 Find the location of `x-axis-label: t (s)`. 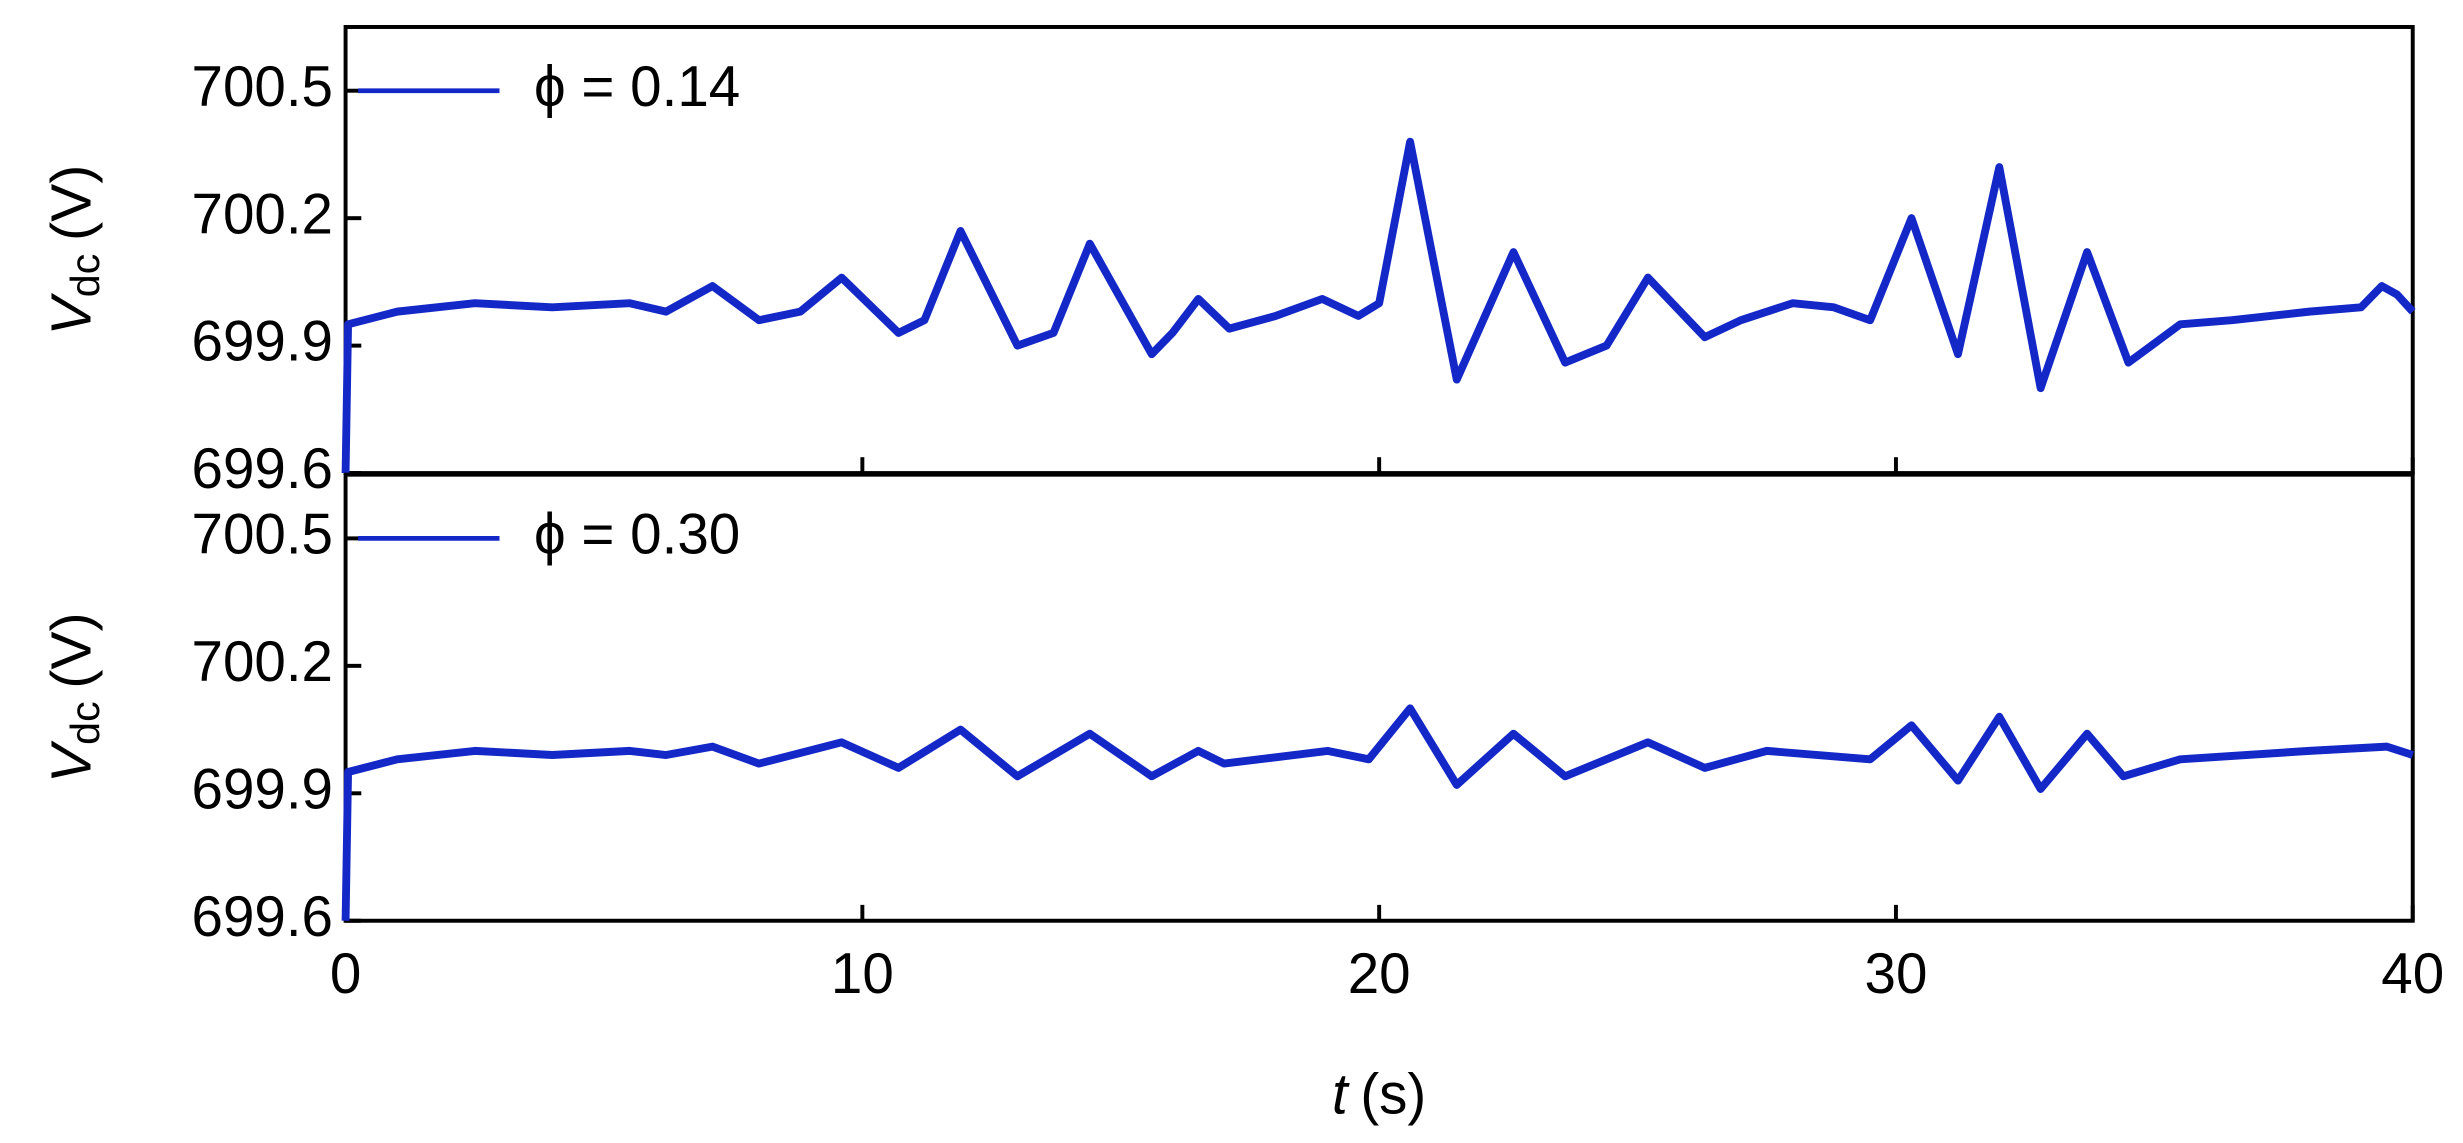

x-axis-label: t (s) is located at coordinates (1379, 1094).